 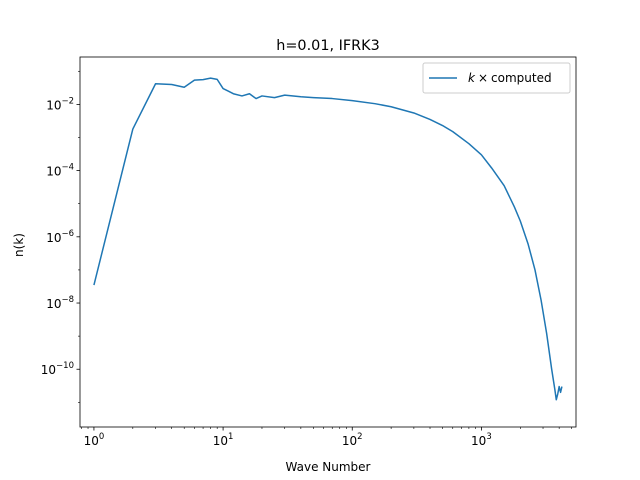 I want to click on y-tick-label: 10⁻⁴, so click(x=60, y=171).